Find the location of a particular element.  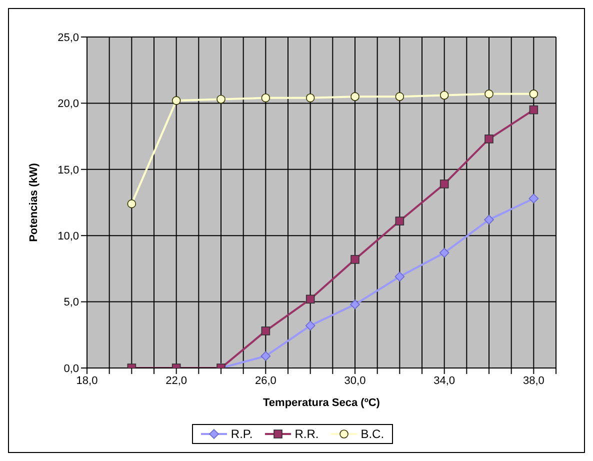

x-tick-label: 18,0 is located at coordinates (87, 380).